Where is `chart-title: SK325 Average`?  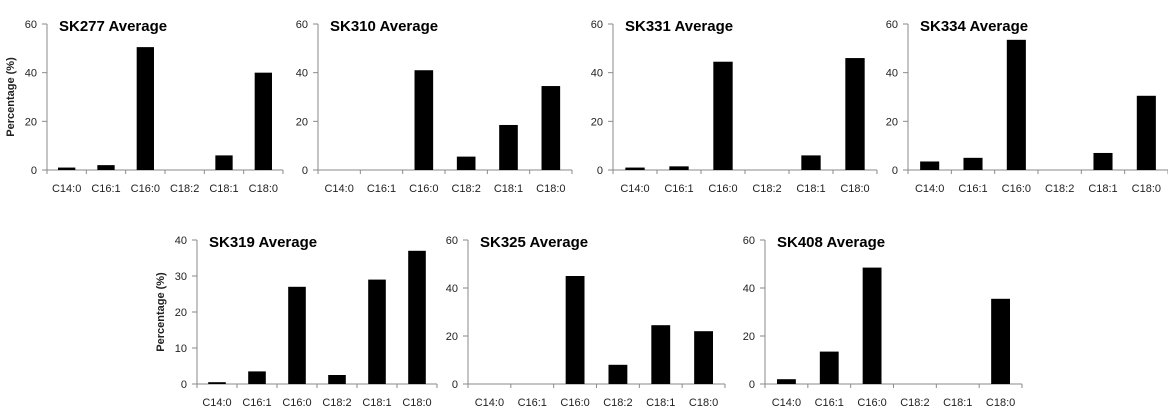
chart-title: SK325 Average is located at coordinates (534, 242).